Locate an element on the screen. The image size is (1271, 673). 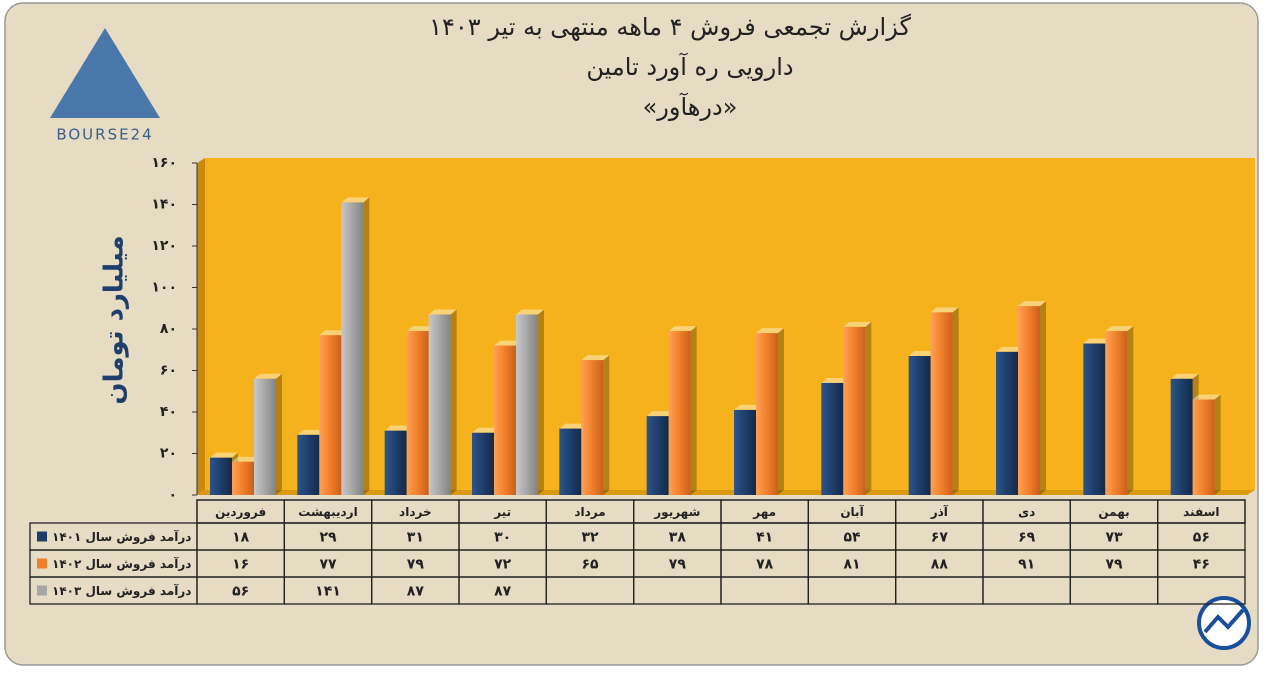
y-axis-label: میلیارد تومان is located at coordinates (115, 319).